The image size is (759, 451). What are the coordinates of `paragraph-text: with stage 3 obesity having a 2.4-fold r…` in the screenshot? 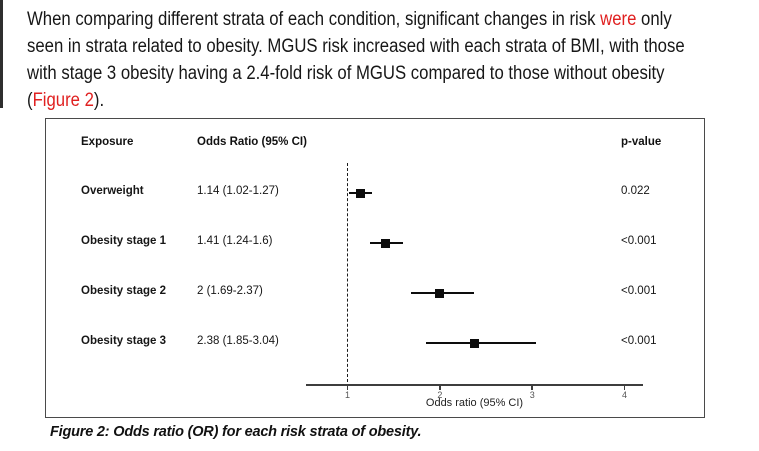 It's located at (346, 73).